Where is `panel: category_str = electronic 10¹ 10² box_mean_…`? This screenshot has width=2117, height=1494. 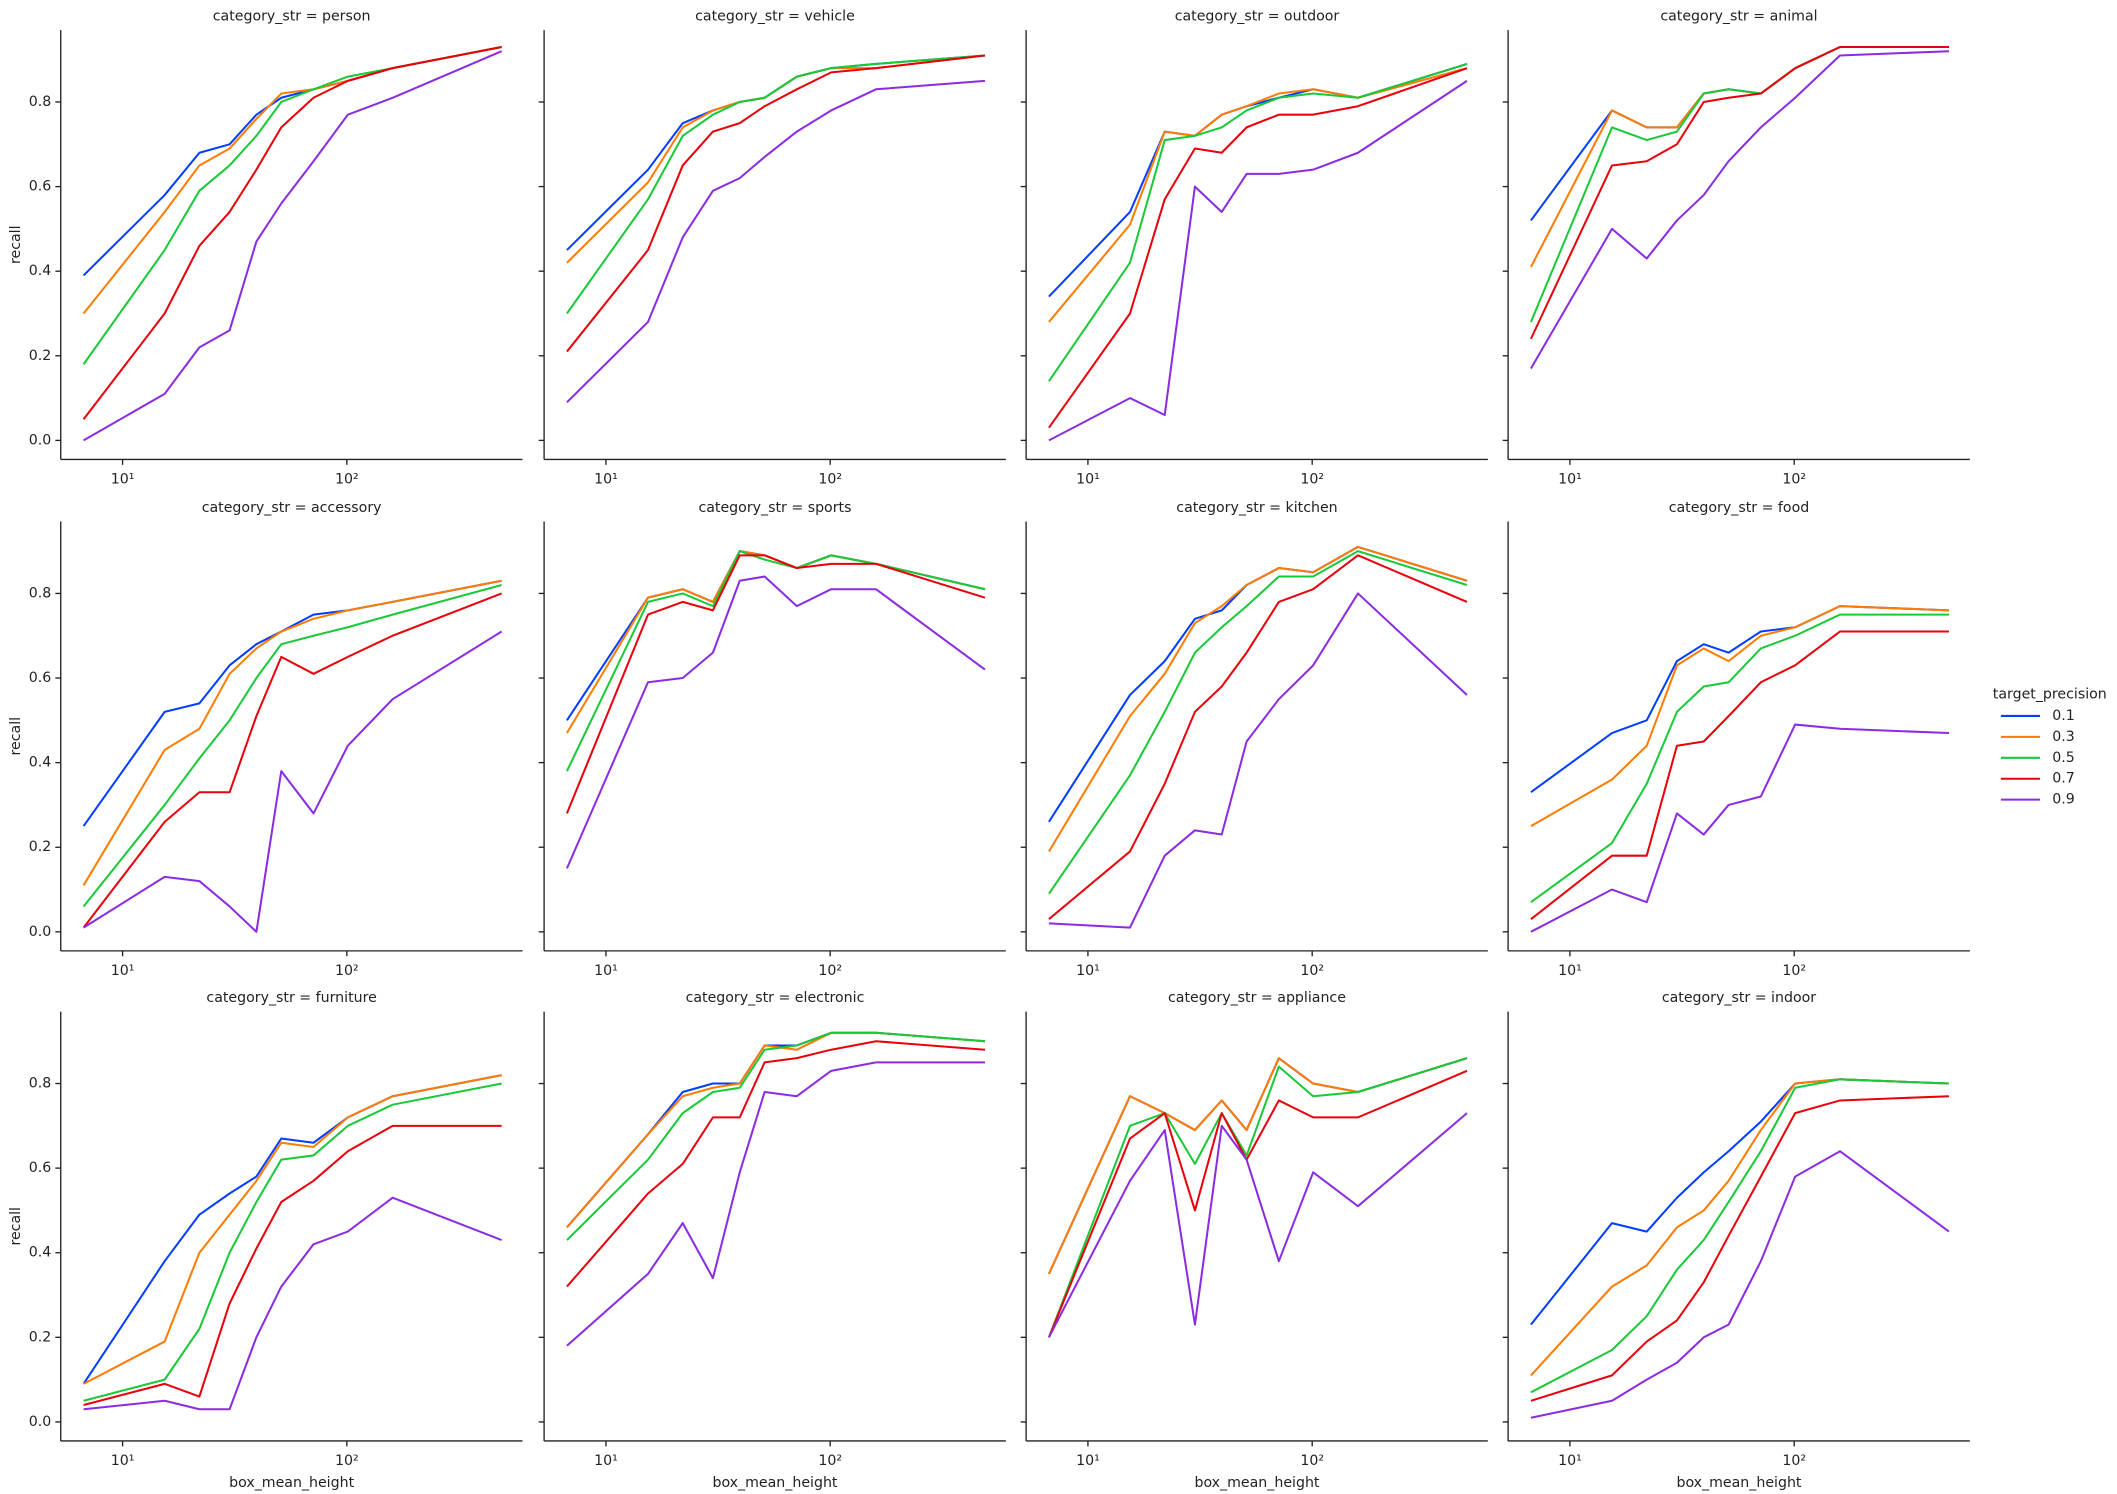
panel: category_str = electronic 10¹ 10² box_mean_… is located at coordinates (772, 1240).